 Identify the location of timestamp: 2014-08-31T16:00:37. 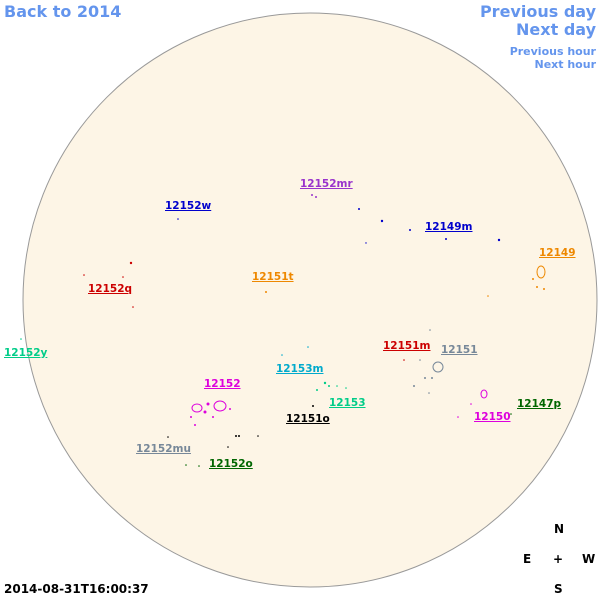
(76, 589).